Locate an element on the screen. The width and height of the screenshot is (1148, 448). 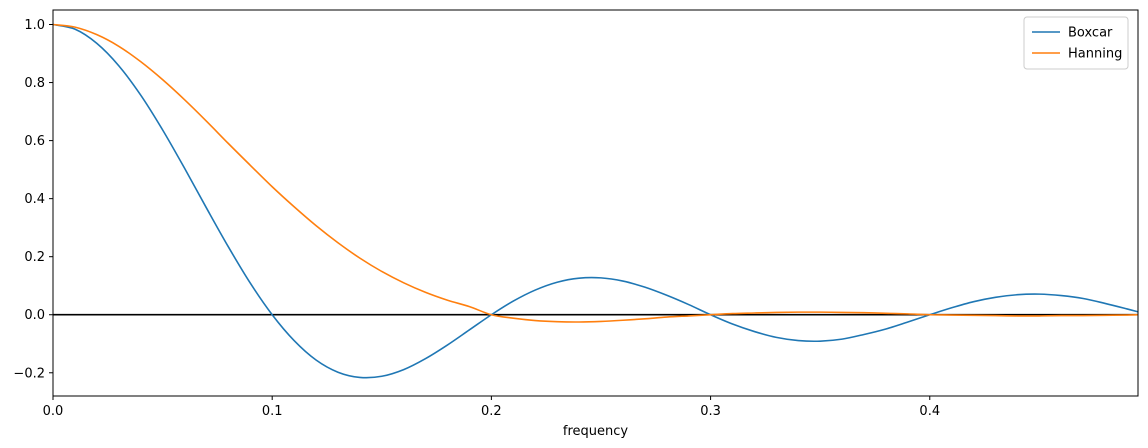
y-axis: −0.2 0.0 0.2 0.4 0.6 0.8 1.0 is located at coordinates (33, 199).